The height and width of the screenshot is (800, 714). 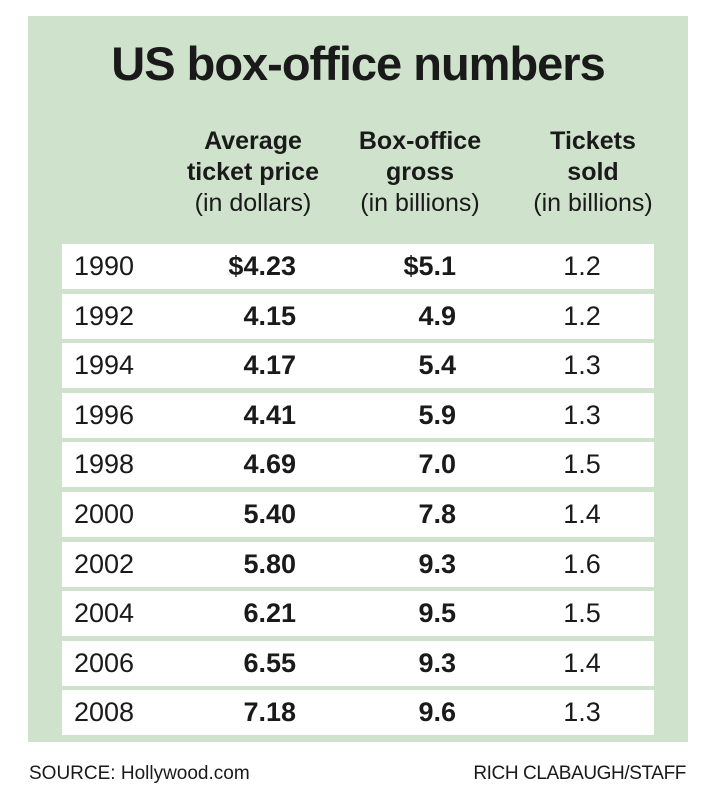 I want to click on cell-box-office-gross: $5.1, so click(x=429, y=266).